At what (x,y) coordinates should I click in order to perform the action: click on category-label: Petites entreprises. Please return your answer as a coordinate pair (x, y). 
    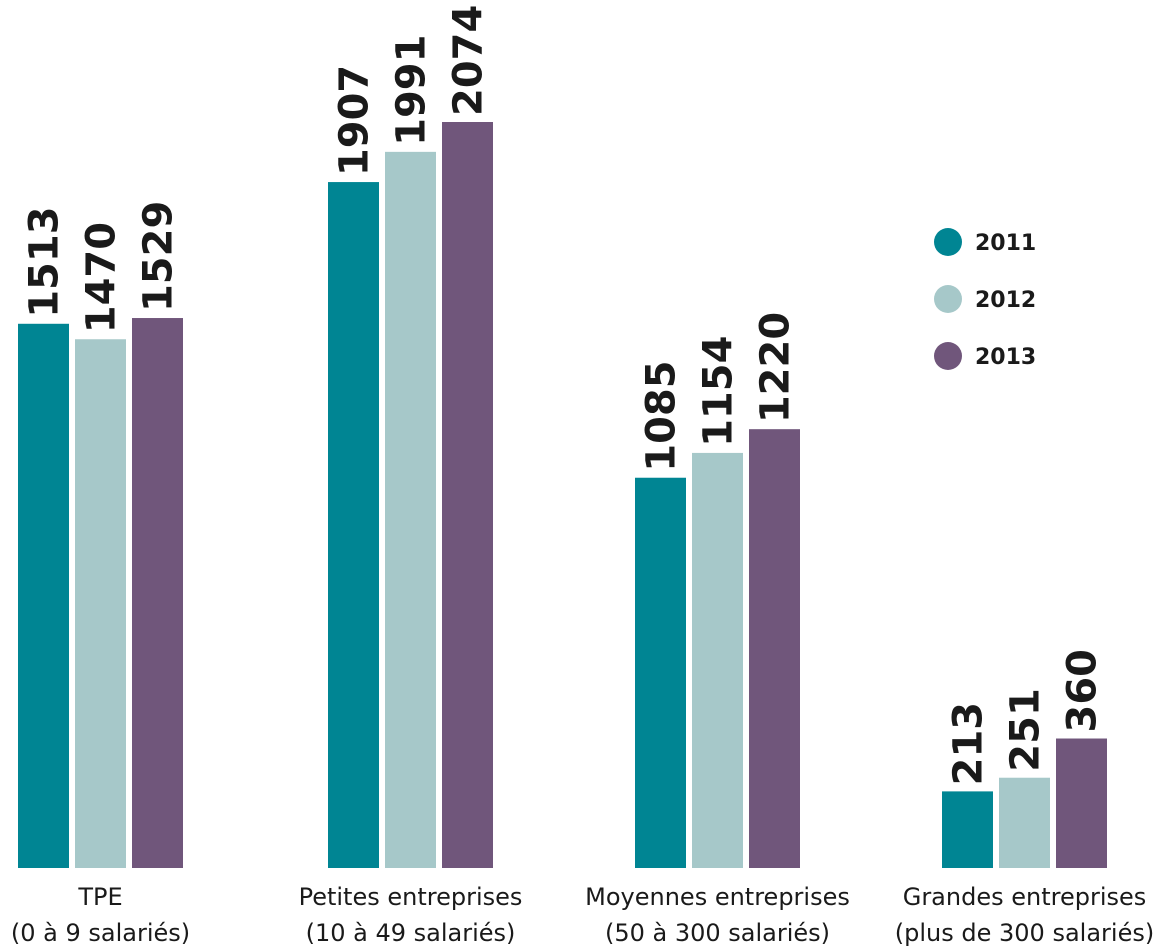
    Looking at the image, I should click on (411, 897).